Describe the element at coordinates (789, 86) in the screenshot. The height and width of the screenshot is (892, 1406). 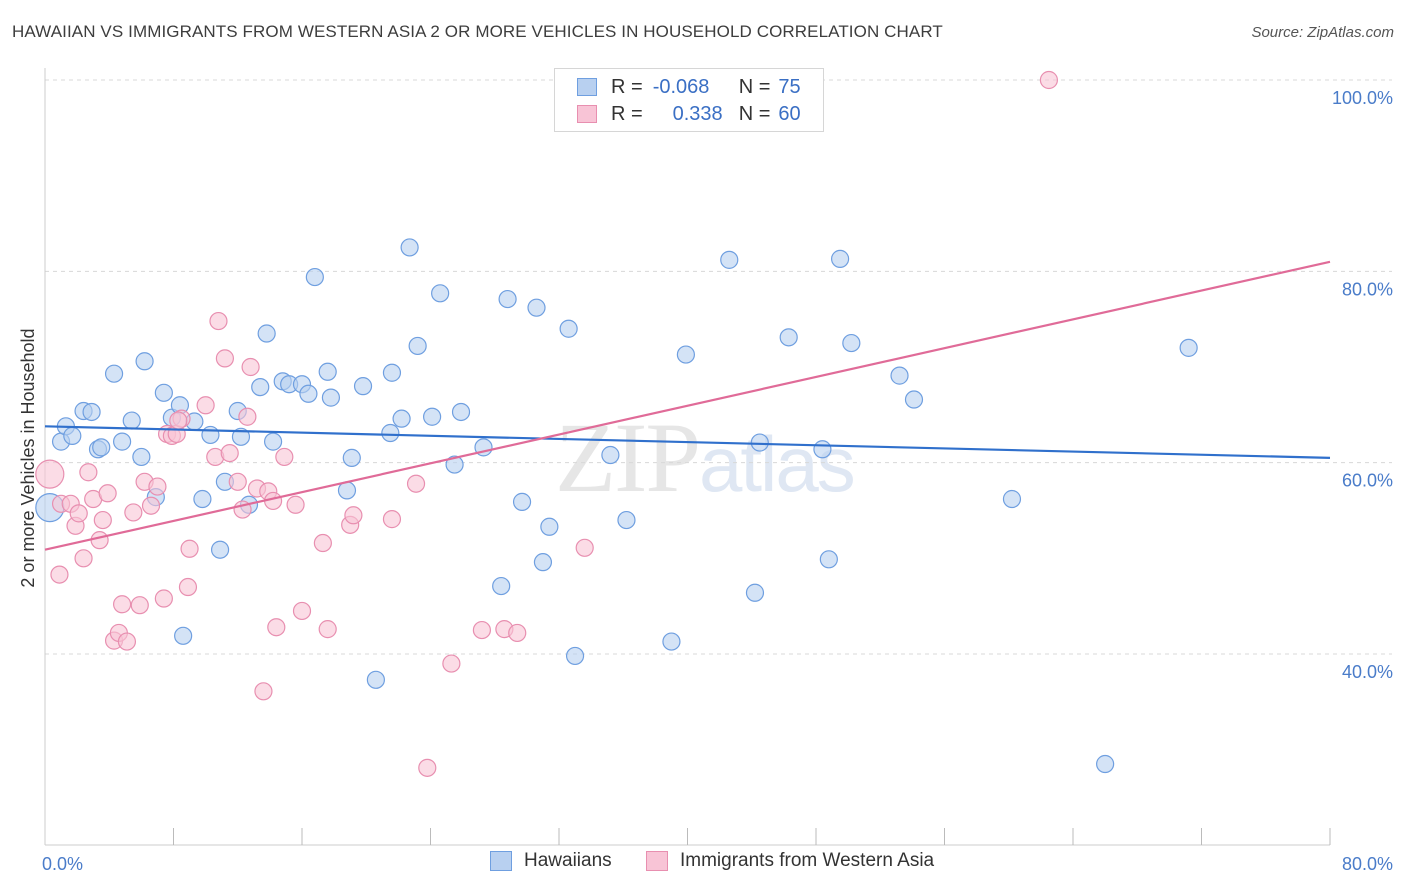
I see `legend-n-value: 75` at that location.